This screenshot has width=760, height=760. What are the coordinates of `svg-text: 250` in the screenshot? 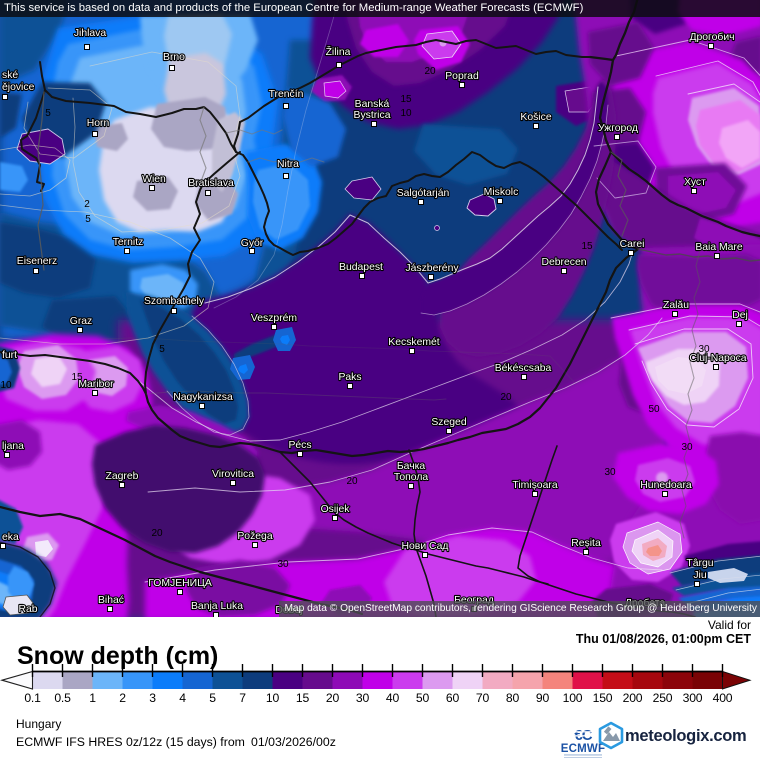 It's located at (663, 698).